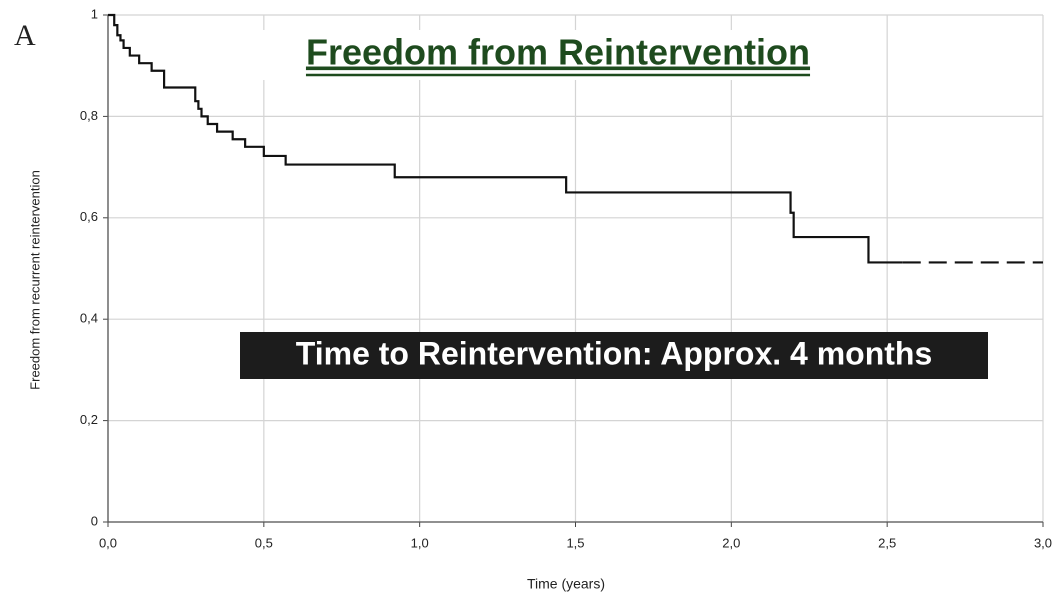 The width and height of the screenshot is (1064, 598). Describe the element at coordinates (89, 318) in the screenshot. I see `y-tick-label: 0,4` at that location.